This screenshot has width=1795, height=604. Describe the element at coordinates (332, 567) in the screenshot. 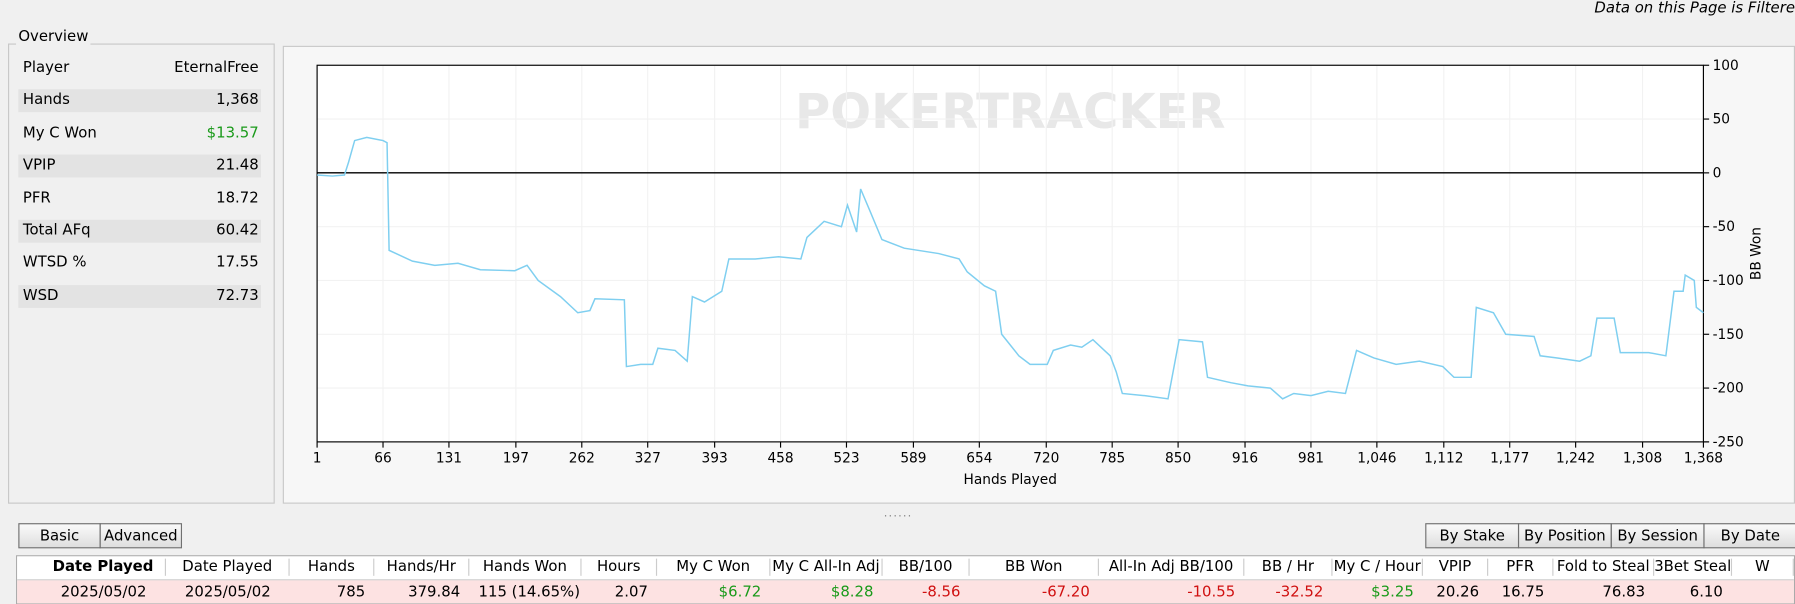

I see `column-header: Hands` at that location.